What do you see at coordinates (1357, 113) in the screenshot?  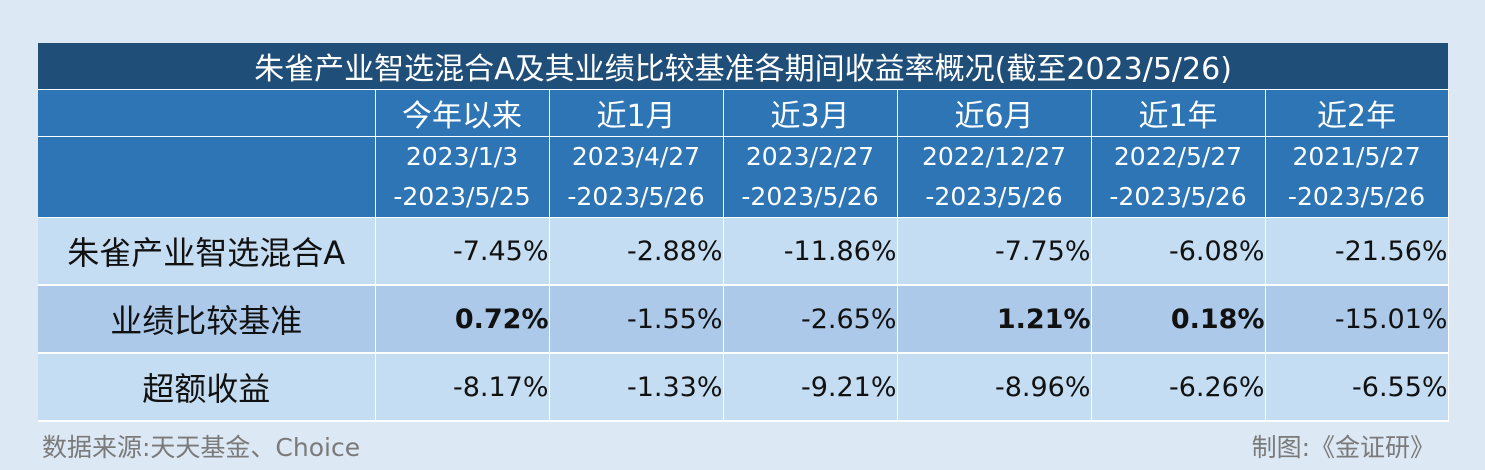 I see `period-header-cell: 近2年` at bounding box center [1357, 113].